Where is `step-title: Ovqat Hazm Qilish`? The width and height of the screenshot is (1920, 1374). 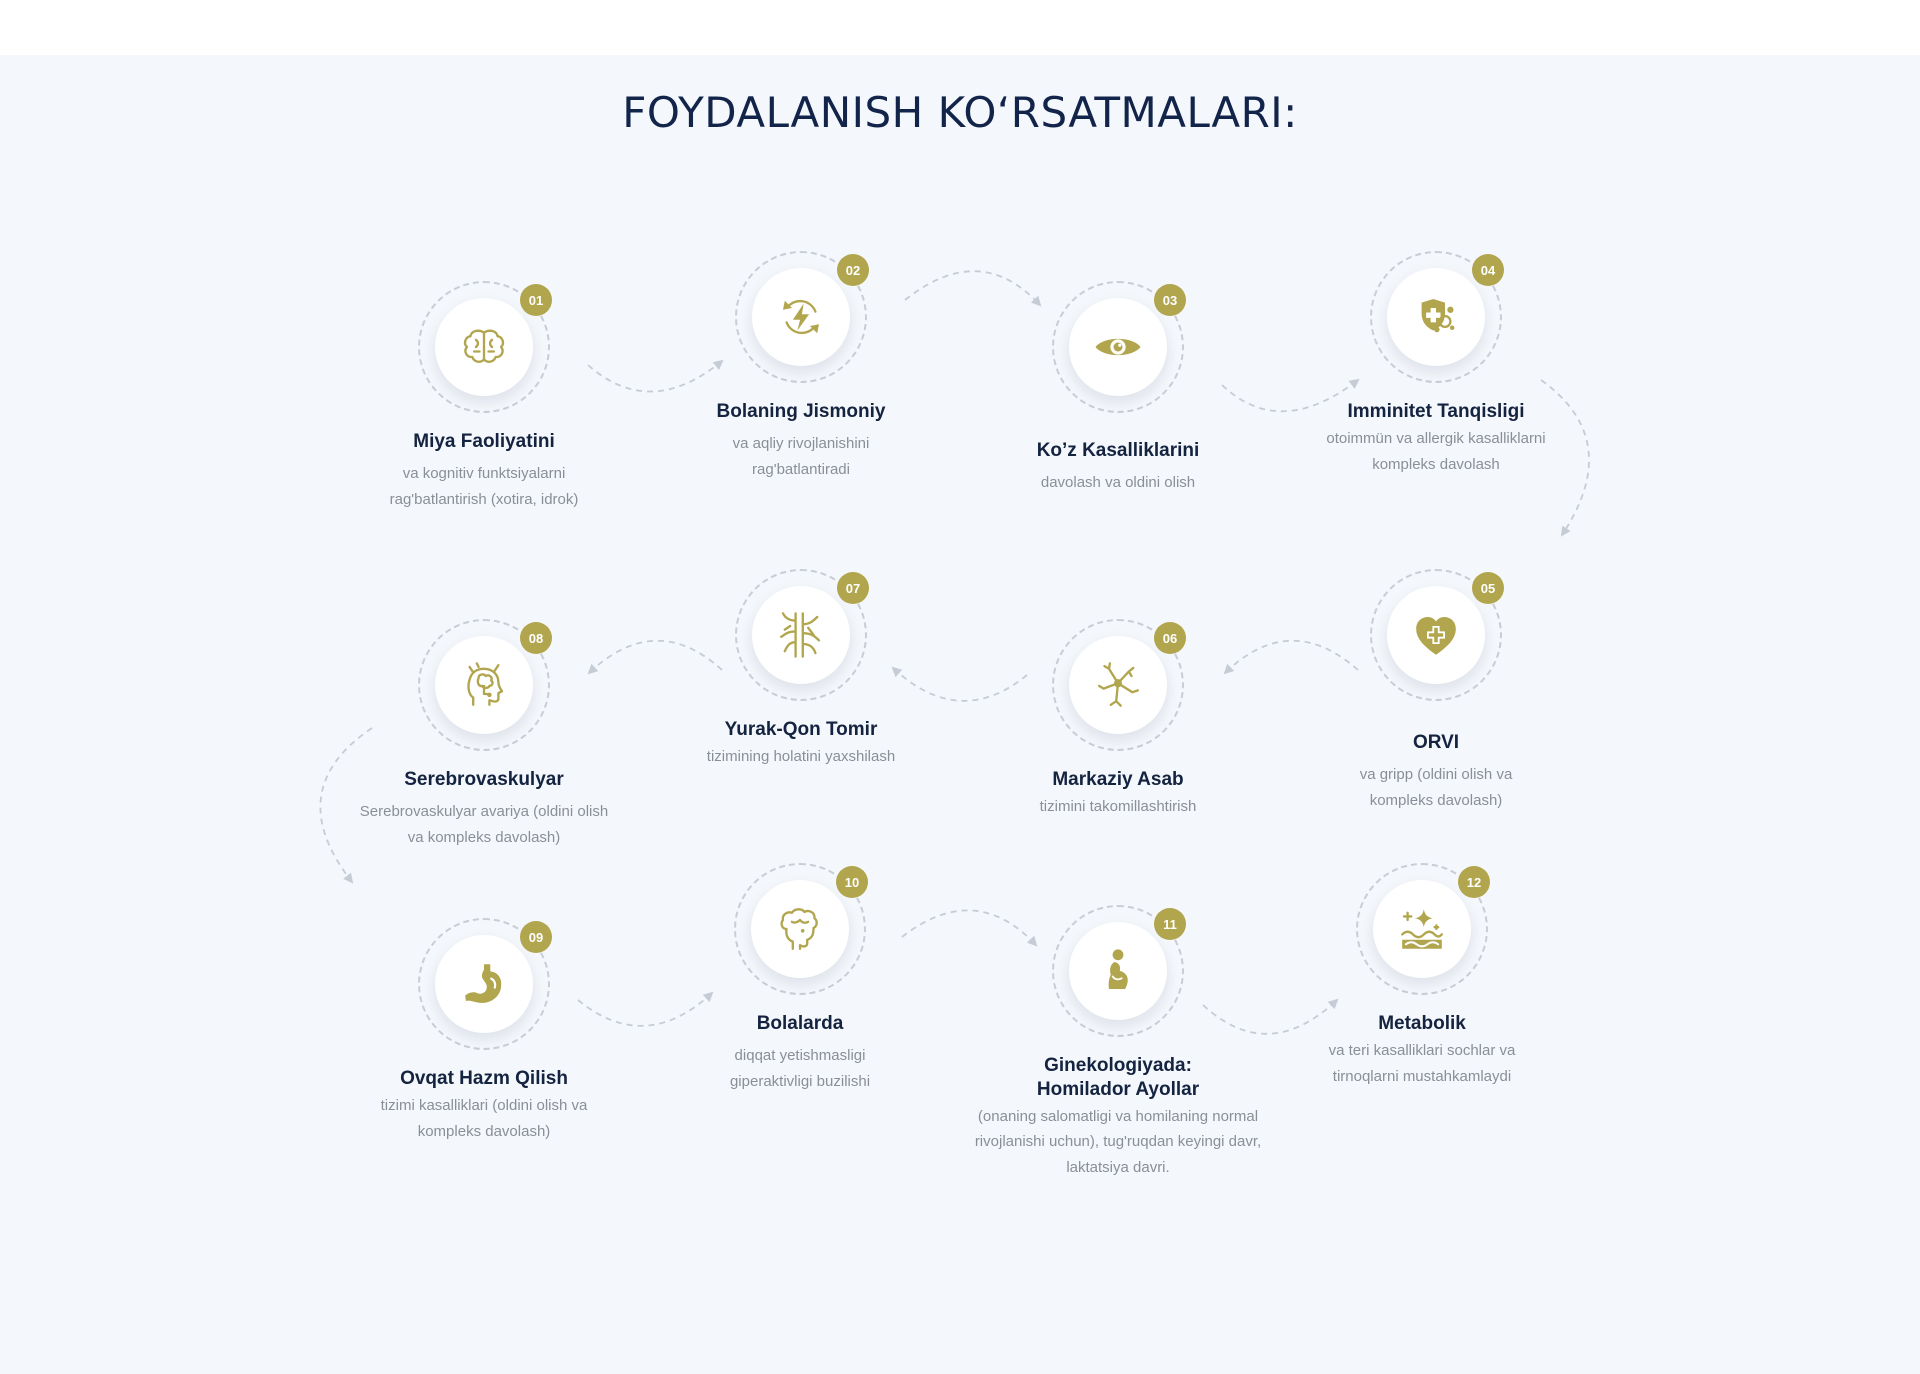
step-title: Ovqat Hazm Qilish is located at coordinates (484, 1078).